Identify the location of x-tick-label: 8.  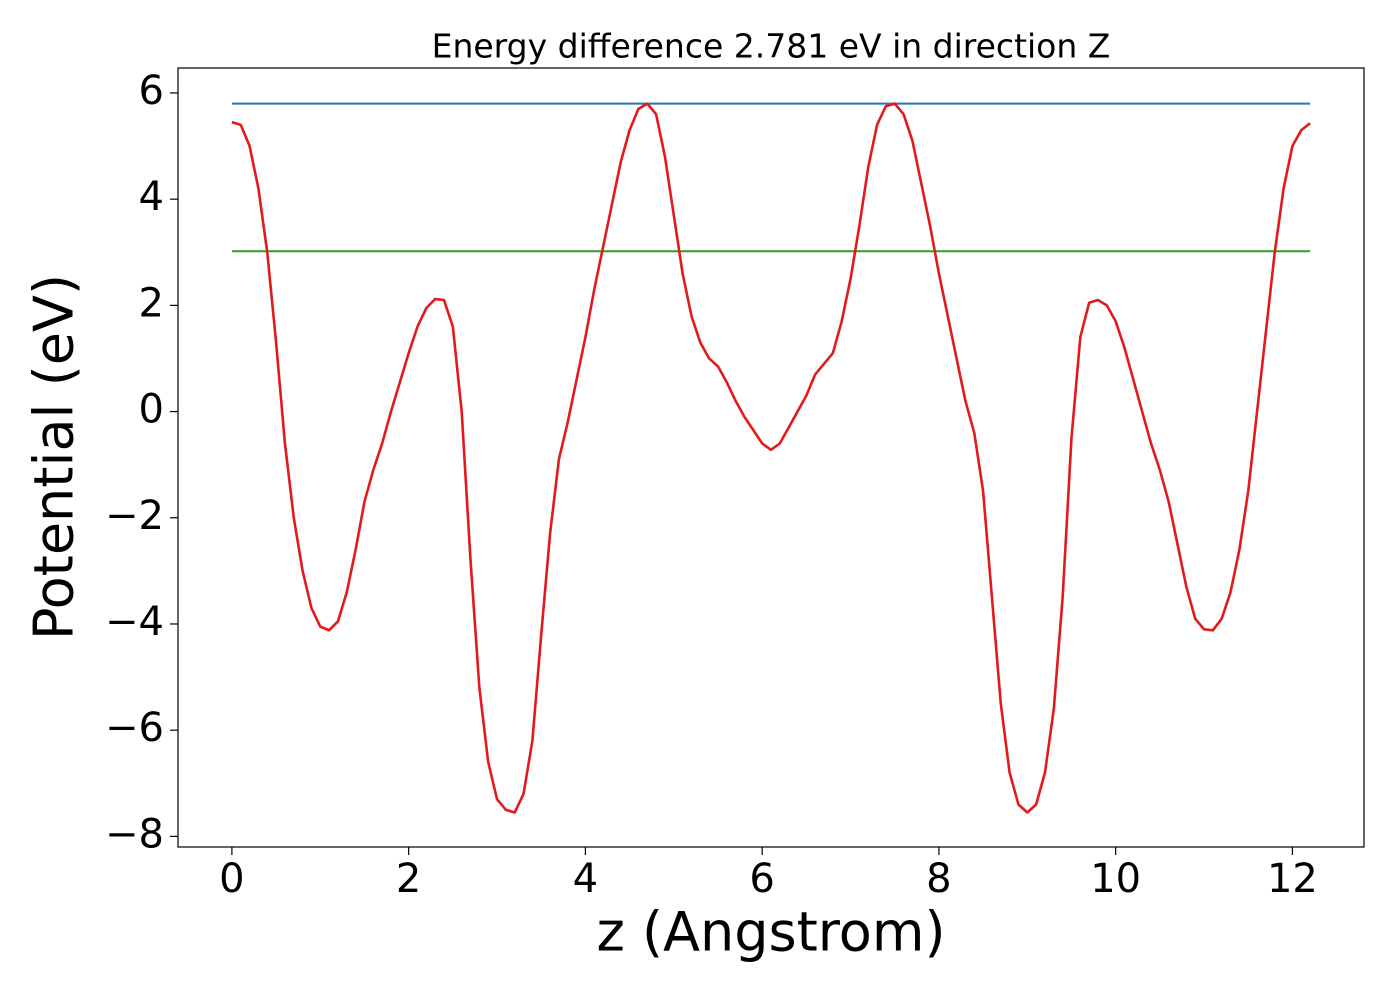
(938, 879).